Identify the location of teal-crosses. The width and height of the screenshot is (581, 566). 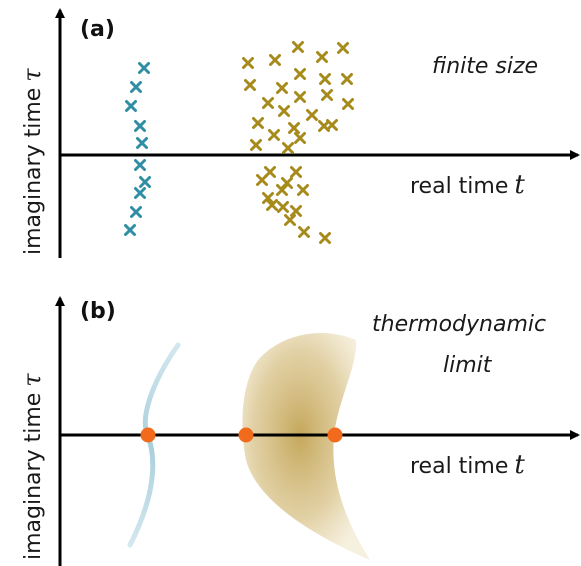
(137, 149).